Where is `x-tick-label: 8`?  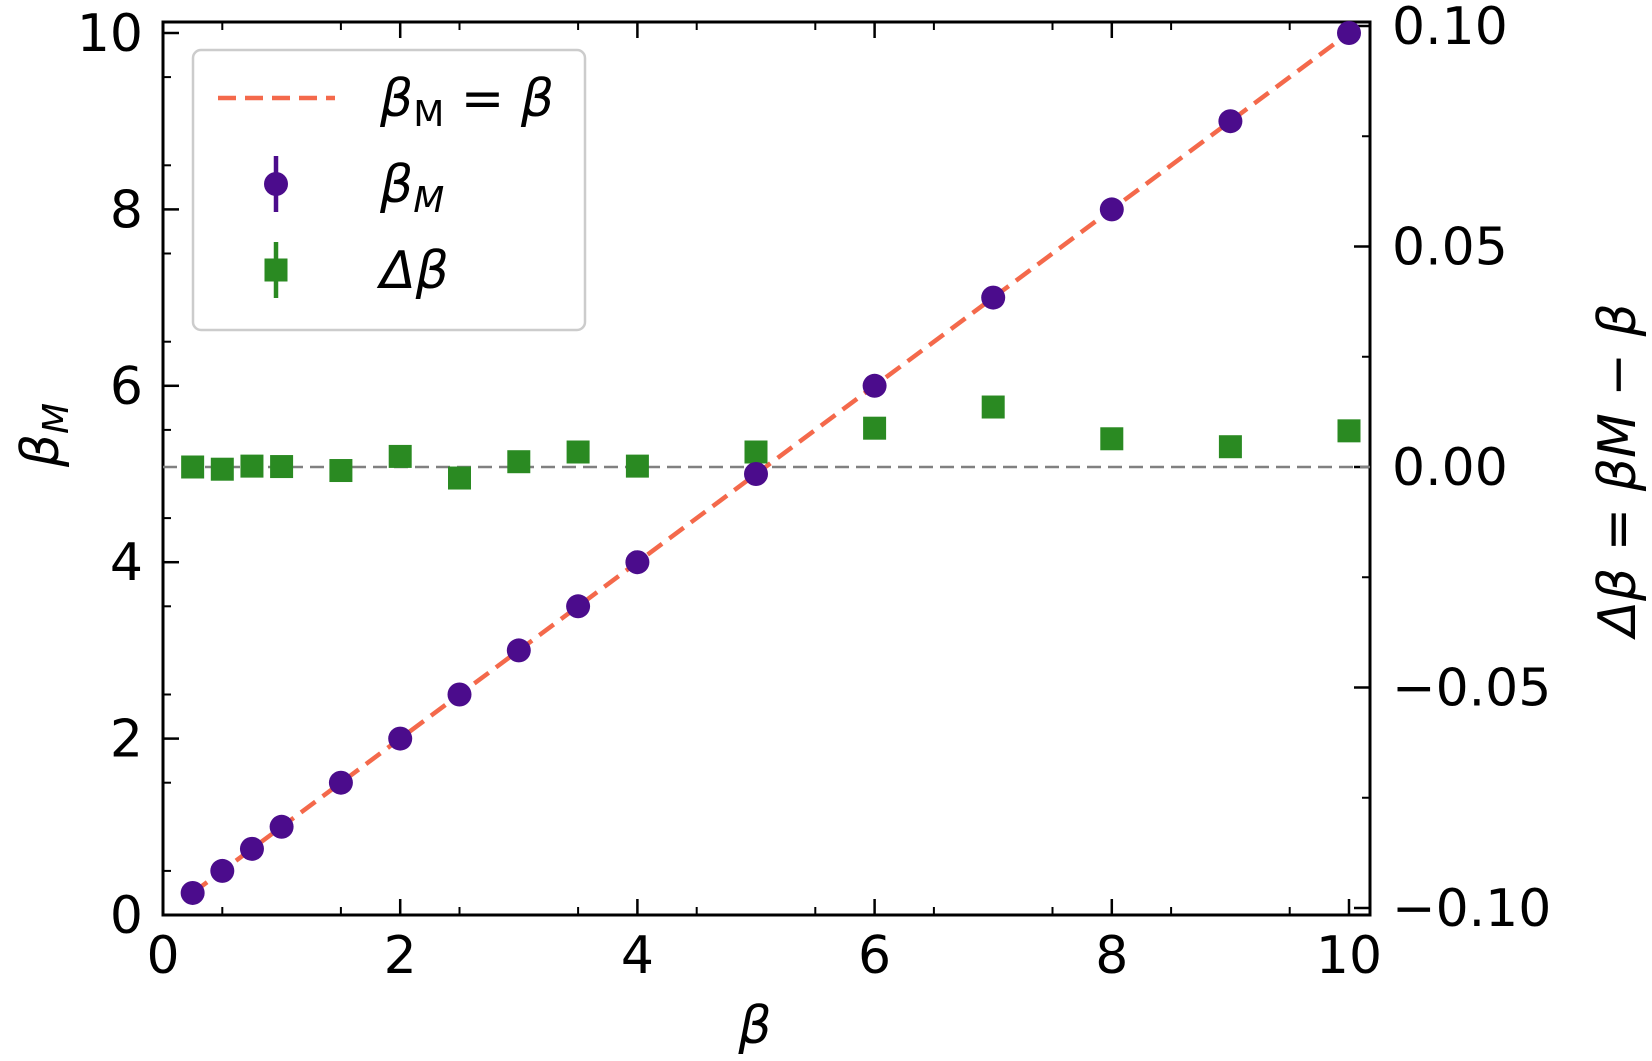 x-tick-label: 8 is located at coordinates (1111, 956).